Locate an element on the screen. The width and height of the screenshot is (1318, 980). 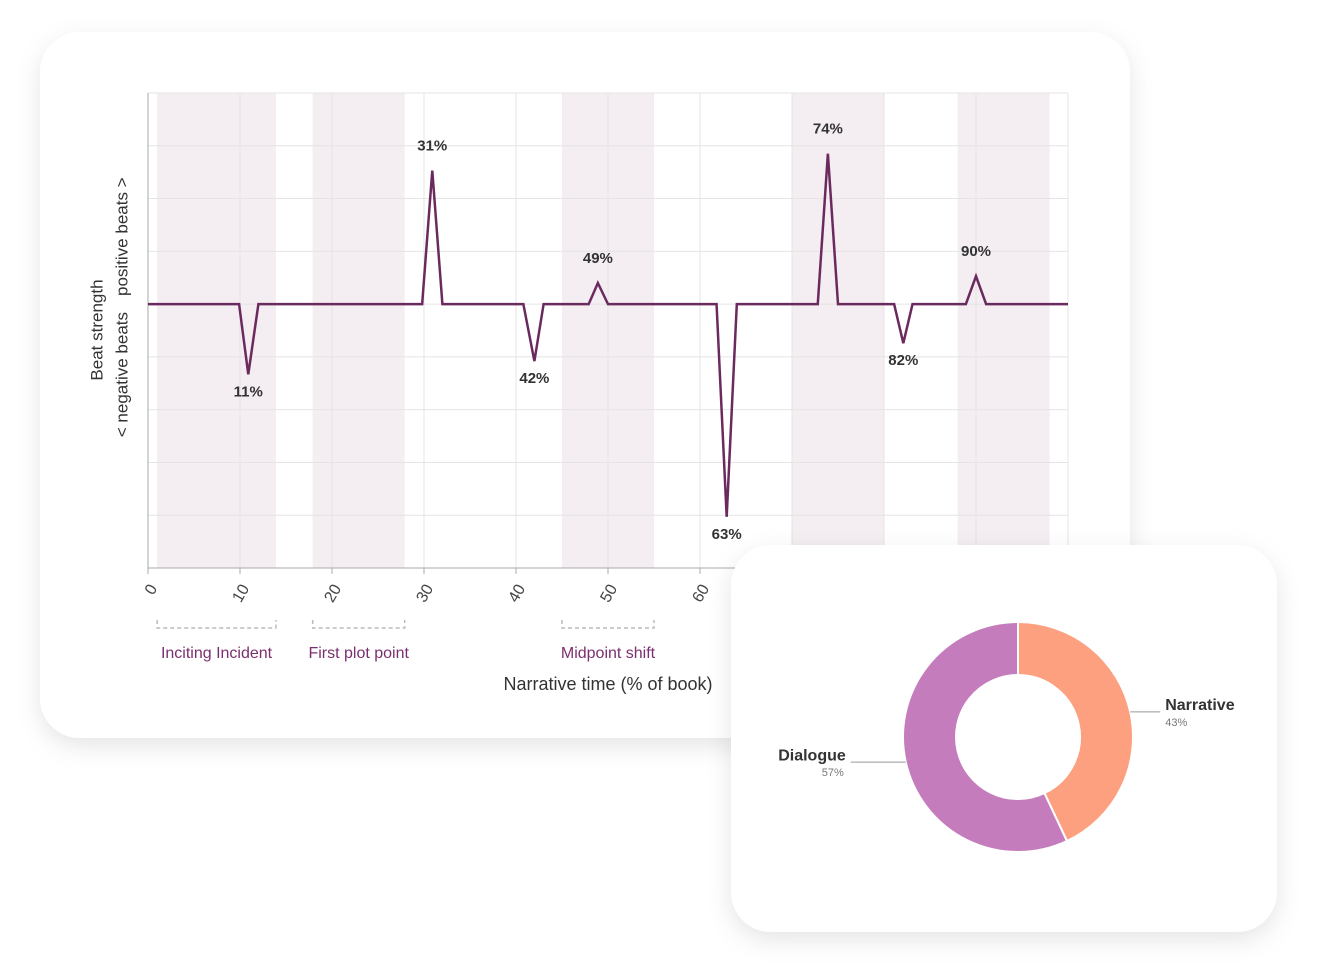
x-tick-label: 60 is located at coordinates (701, 594).